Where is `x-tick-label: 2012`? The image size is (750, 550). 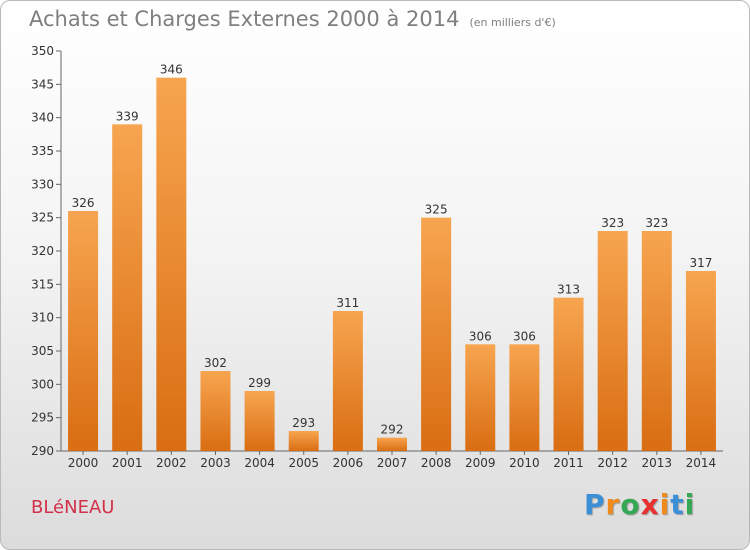 x-tick-label: 2012 is located at coordinates (612, 463).